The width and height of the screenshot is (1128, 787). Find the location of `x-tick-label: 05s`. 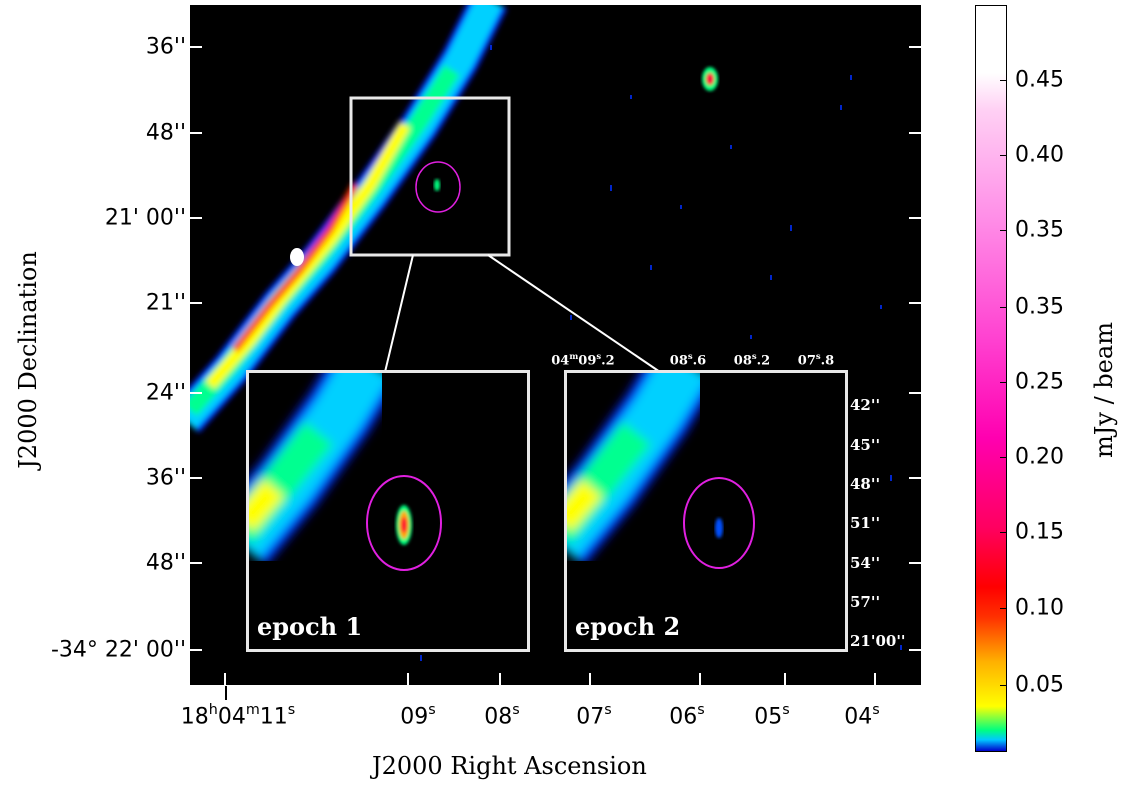

x-tick-label: 05s is located at coordinates (772, 716).